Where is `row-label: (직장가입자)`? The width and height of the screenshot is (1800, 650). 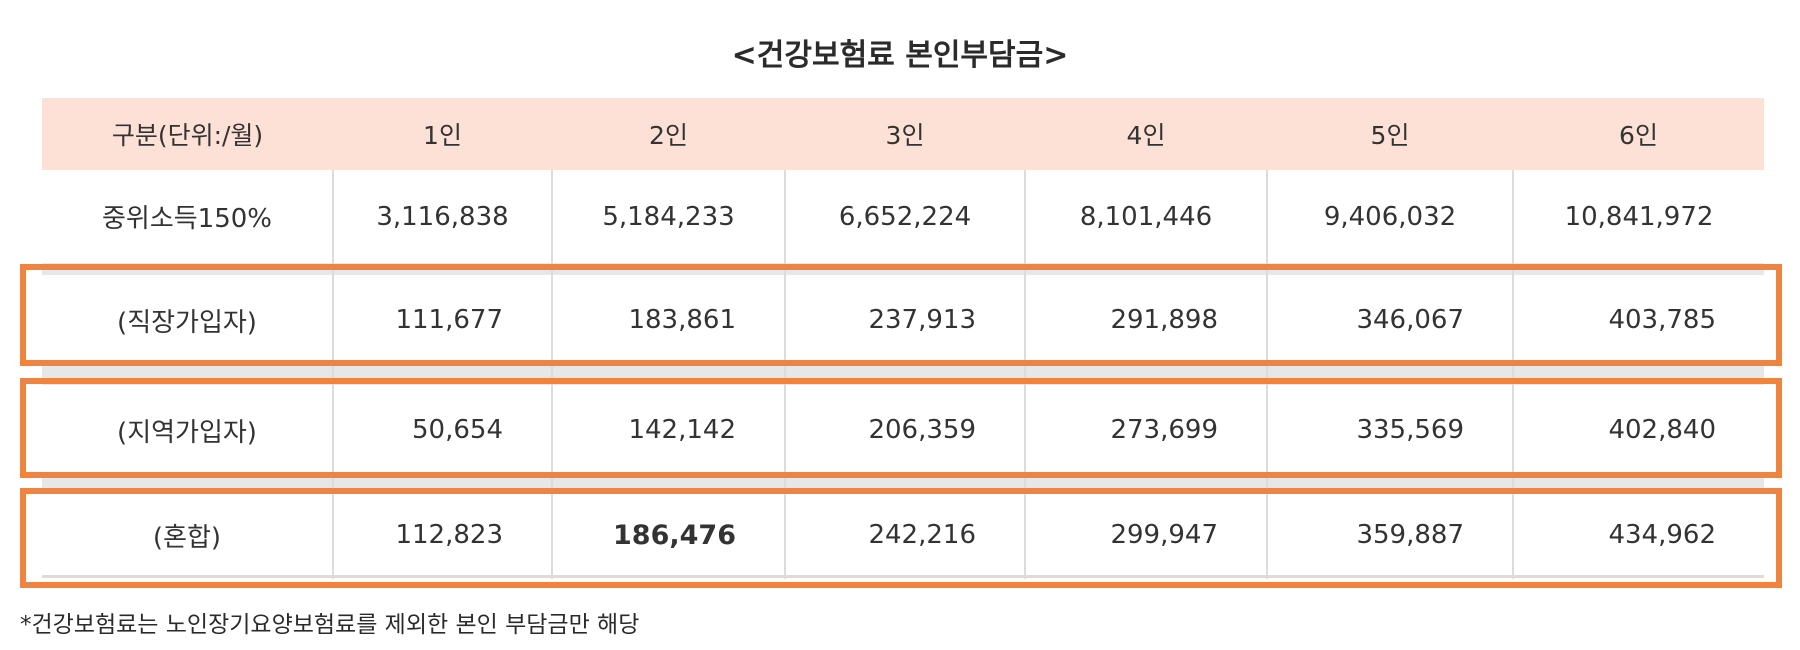 row-label: (직장가입자) is located at coordinates (187, 322).